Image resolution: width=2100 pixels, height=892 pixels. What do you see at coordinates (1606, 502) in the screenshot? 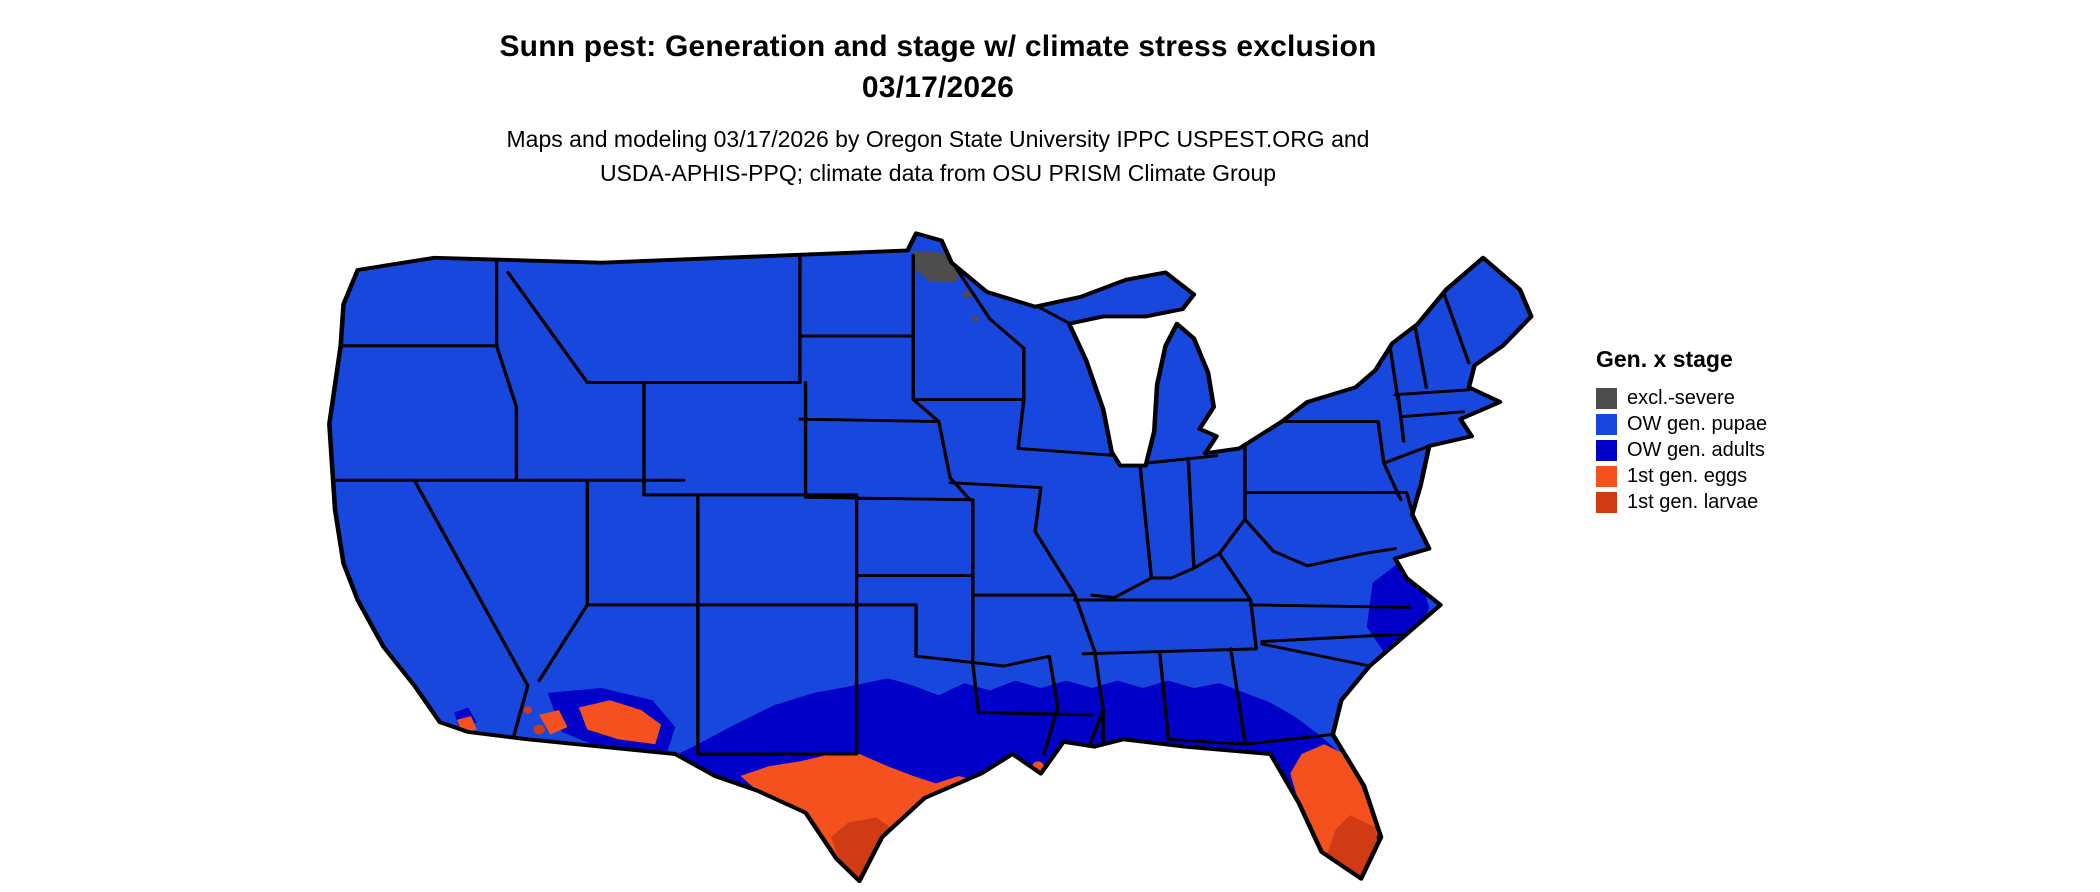
I see `legend-swatch-1st-gen-larvae` at bounding box center [1606, 502].